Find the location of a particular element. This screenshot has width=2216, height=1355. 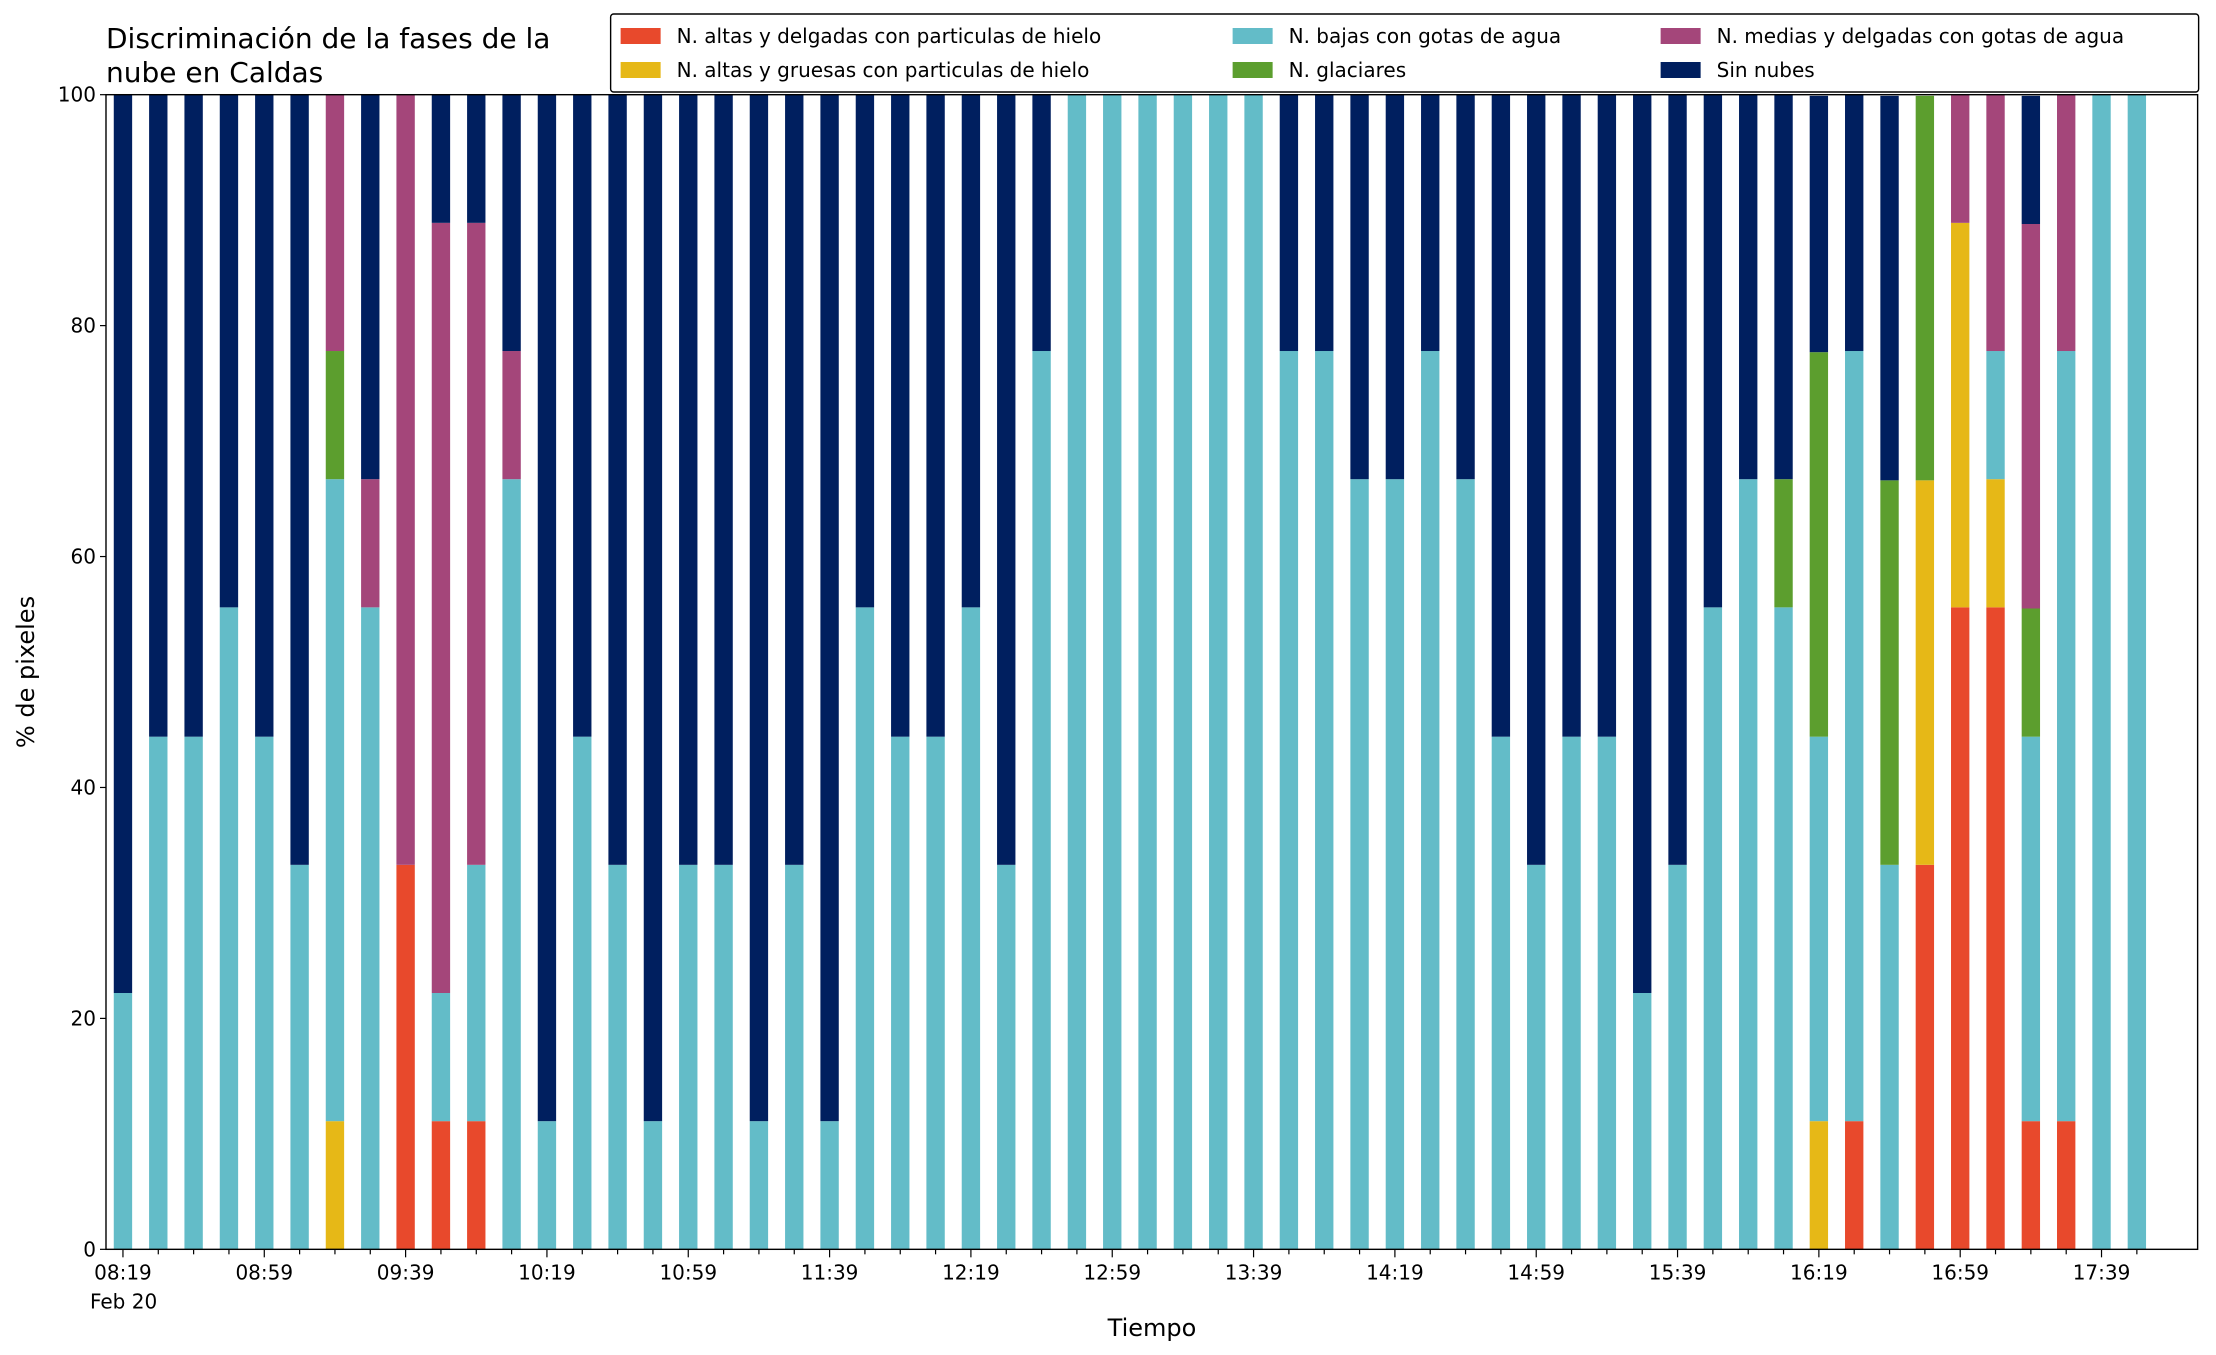

x-tick-label: 08:19 is located at coordinates (123, 1272).